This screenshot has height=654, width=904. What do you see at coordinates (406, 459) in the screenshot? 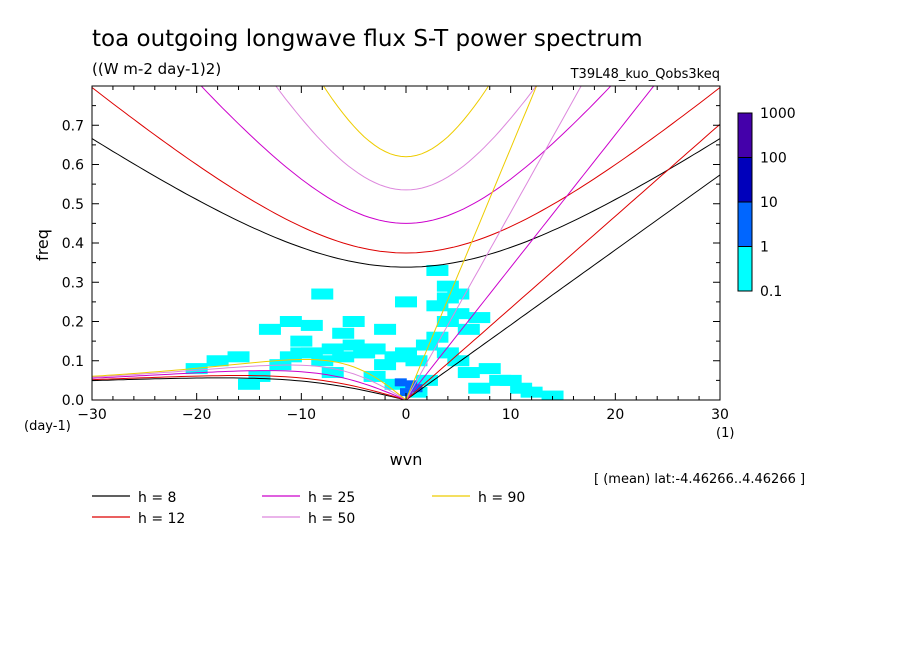
I see `x-axis-label: wvn` at bounding box center [406, 459].